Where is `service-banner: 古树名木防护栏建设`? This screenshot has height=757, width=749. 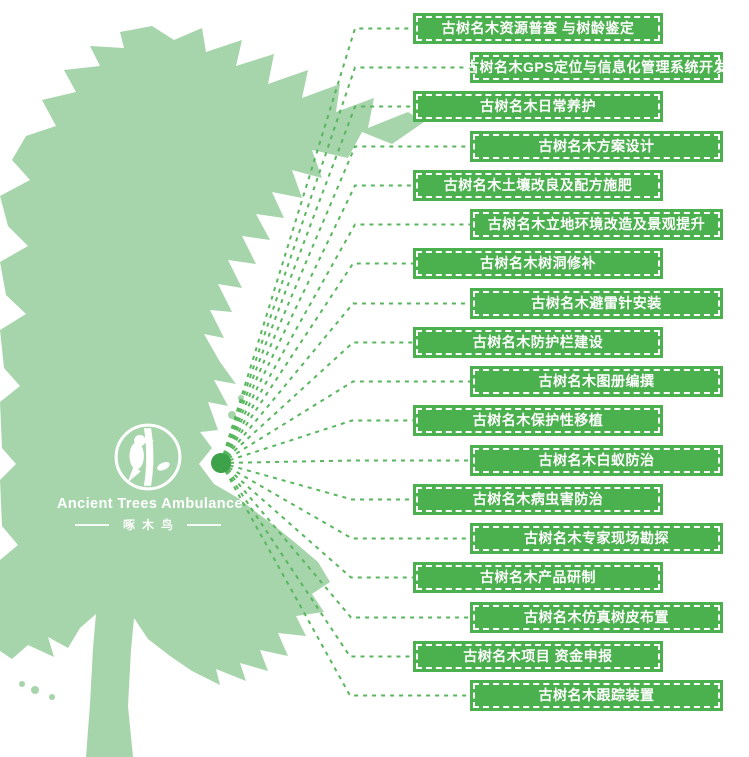
service-banner: 古树名木防护栏建设 is located at coordinates (538, 342).